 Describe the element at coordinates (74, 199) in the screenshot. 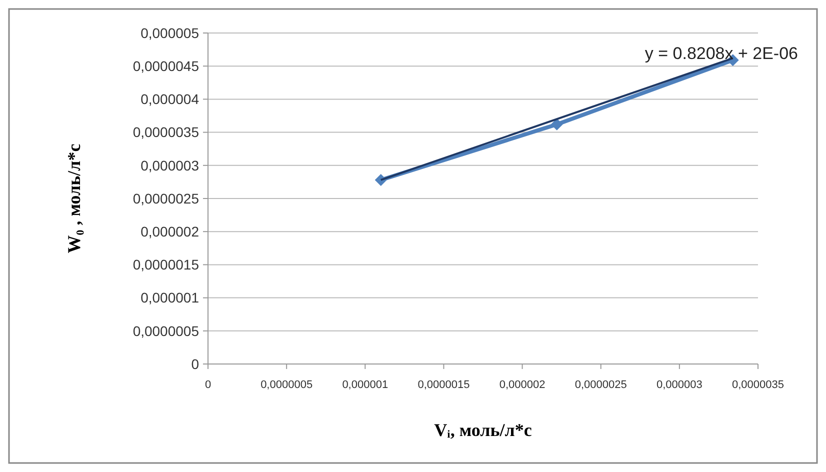

I see `y-axis-title: W₀ , моль/л*с` at that location.